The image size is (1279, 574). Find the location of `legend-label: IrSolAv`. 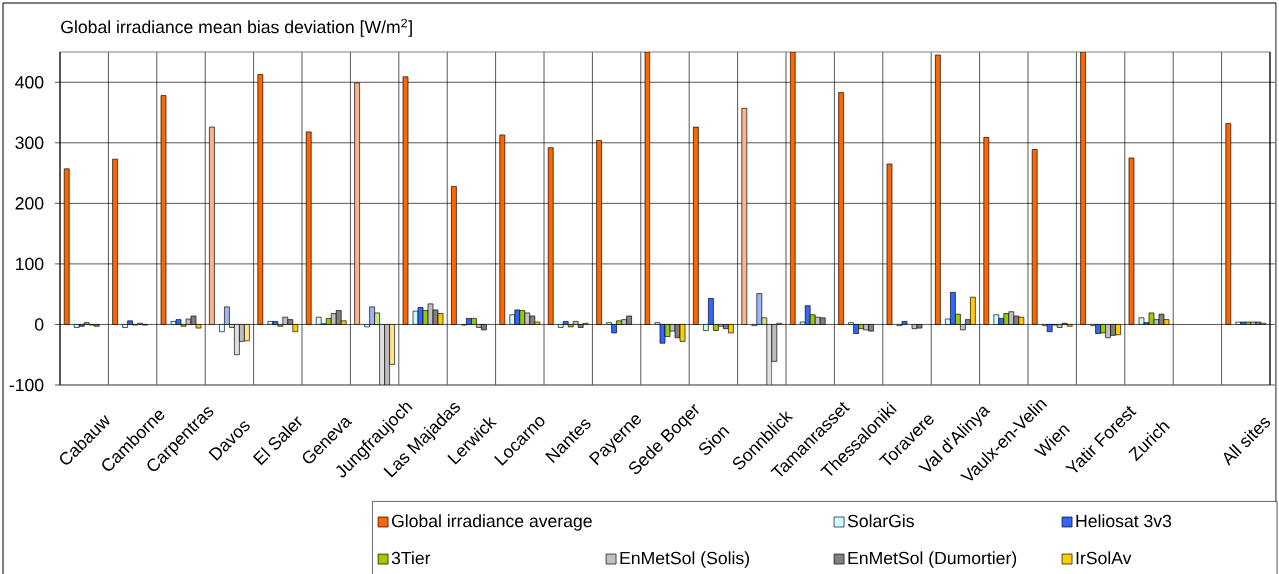

legend-label: IrSolAv is located at coordinates (1104, 558).